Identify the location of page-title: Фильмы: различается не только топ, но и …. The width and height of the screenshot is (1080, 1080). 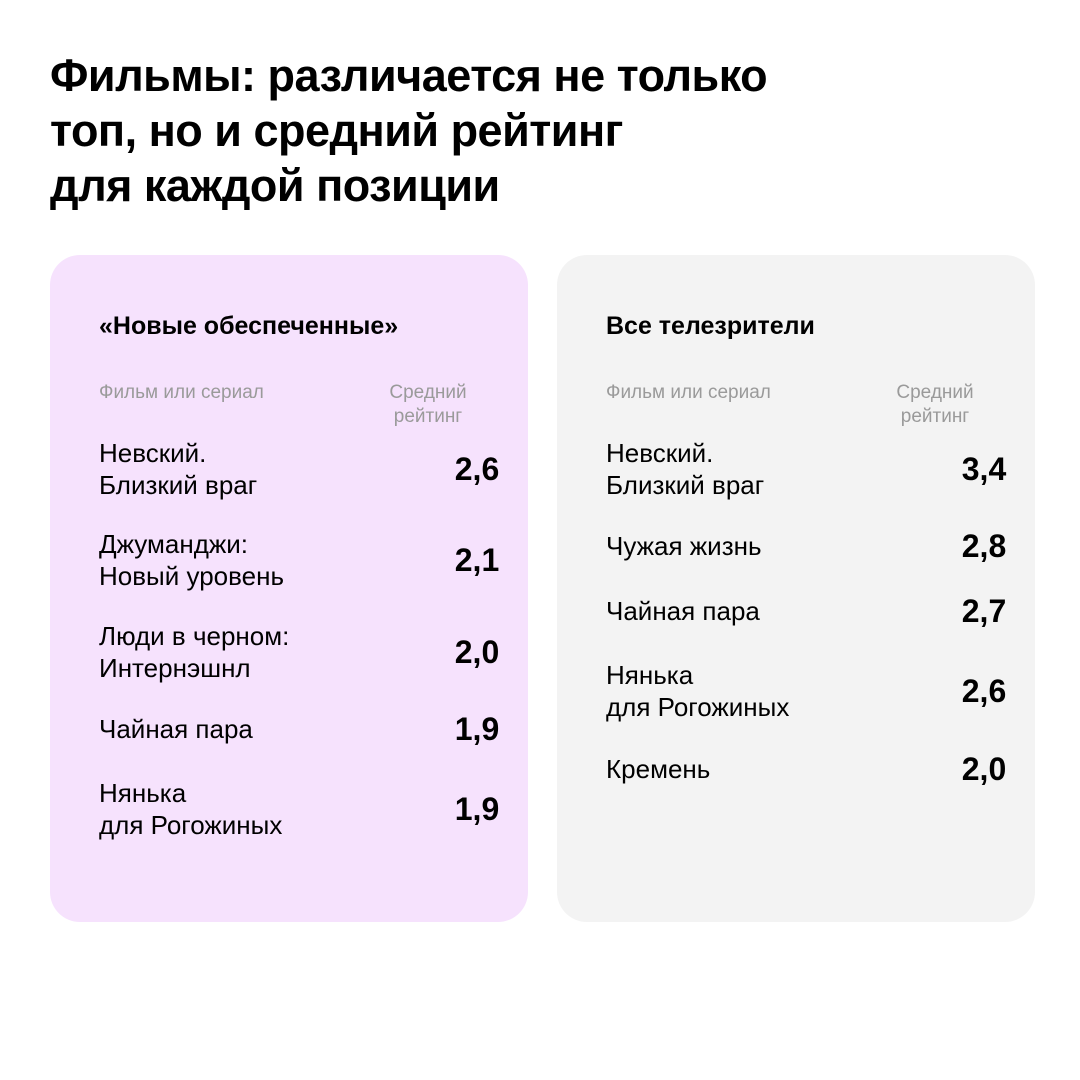
(409, 130).